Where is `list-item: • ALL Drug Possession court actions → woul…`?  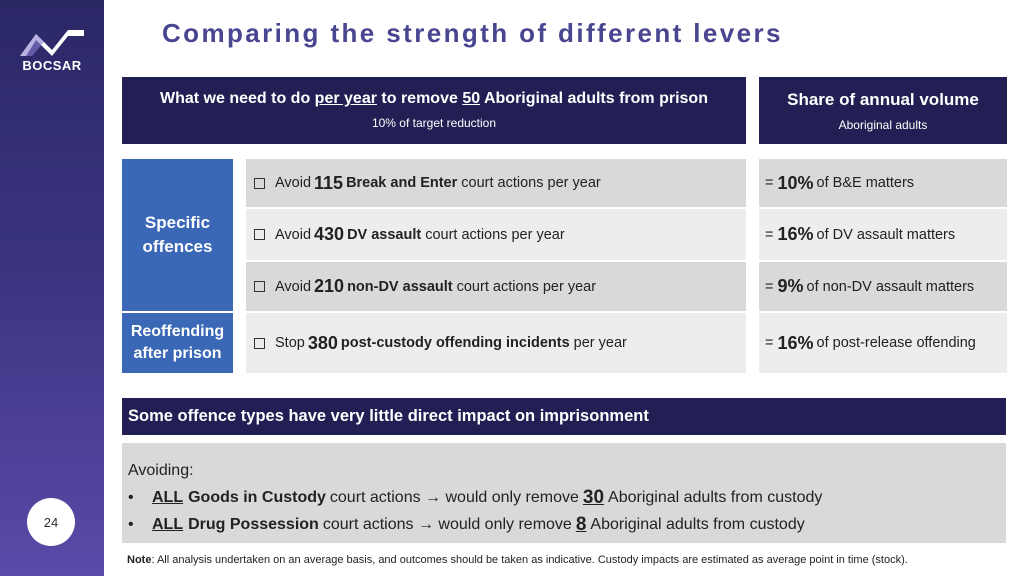
list-item: • ALL Drug Possession court actions → woul… is located at coordinates (466, 524).